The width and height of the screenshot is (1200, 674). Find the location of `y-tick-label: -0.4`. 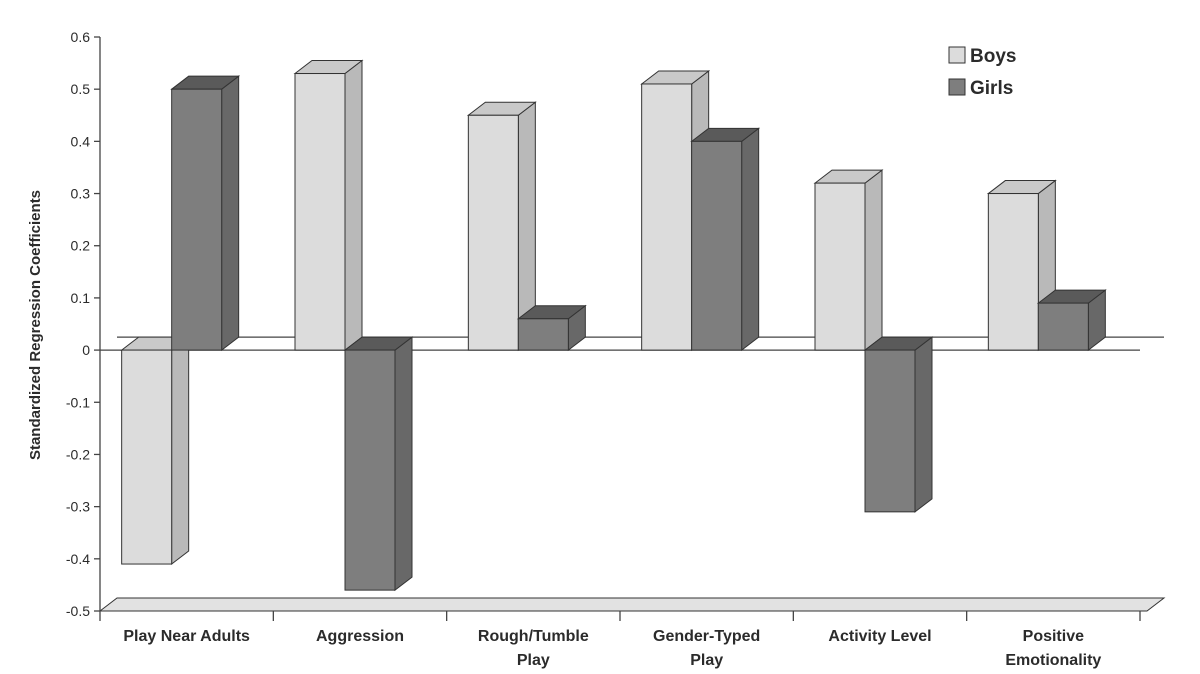

y-tick-label: -0.4 is located at coordinates (78, 559).